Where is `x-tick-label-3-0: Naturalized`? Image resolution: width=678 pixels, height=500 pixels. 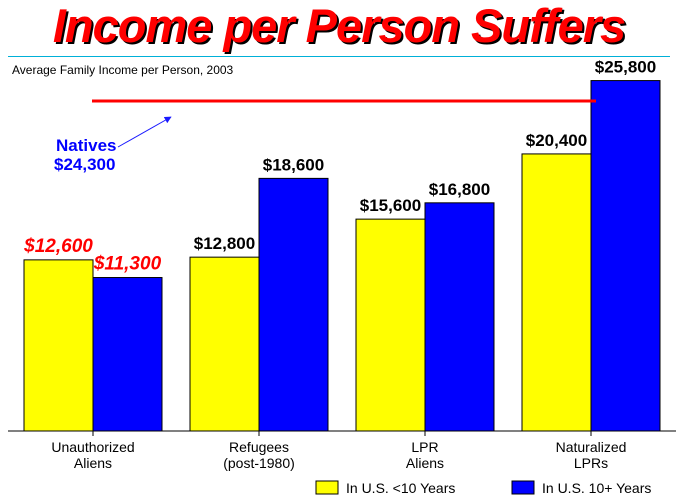
x-tick-label-3-0: Naturalized is located at coordinates (591, 447).